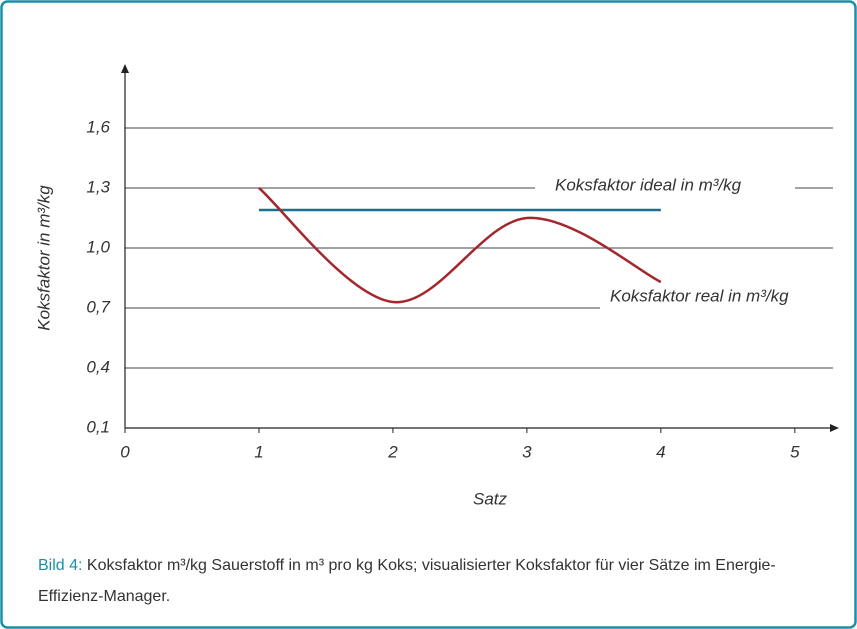 This screenshot has width=857, height=629. I want to click on x-tick-label: 4, so click(660, 451).